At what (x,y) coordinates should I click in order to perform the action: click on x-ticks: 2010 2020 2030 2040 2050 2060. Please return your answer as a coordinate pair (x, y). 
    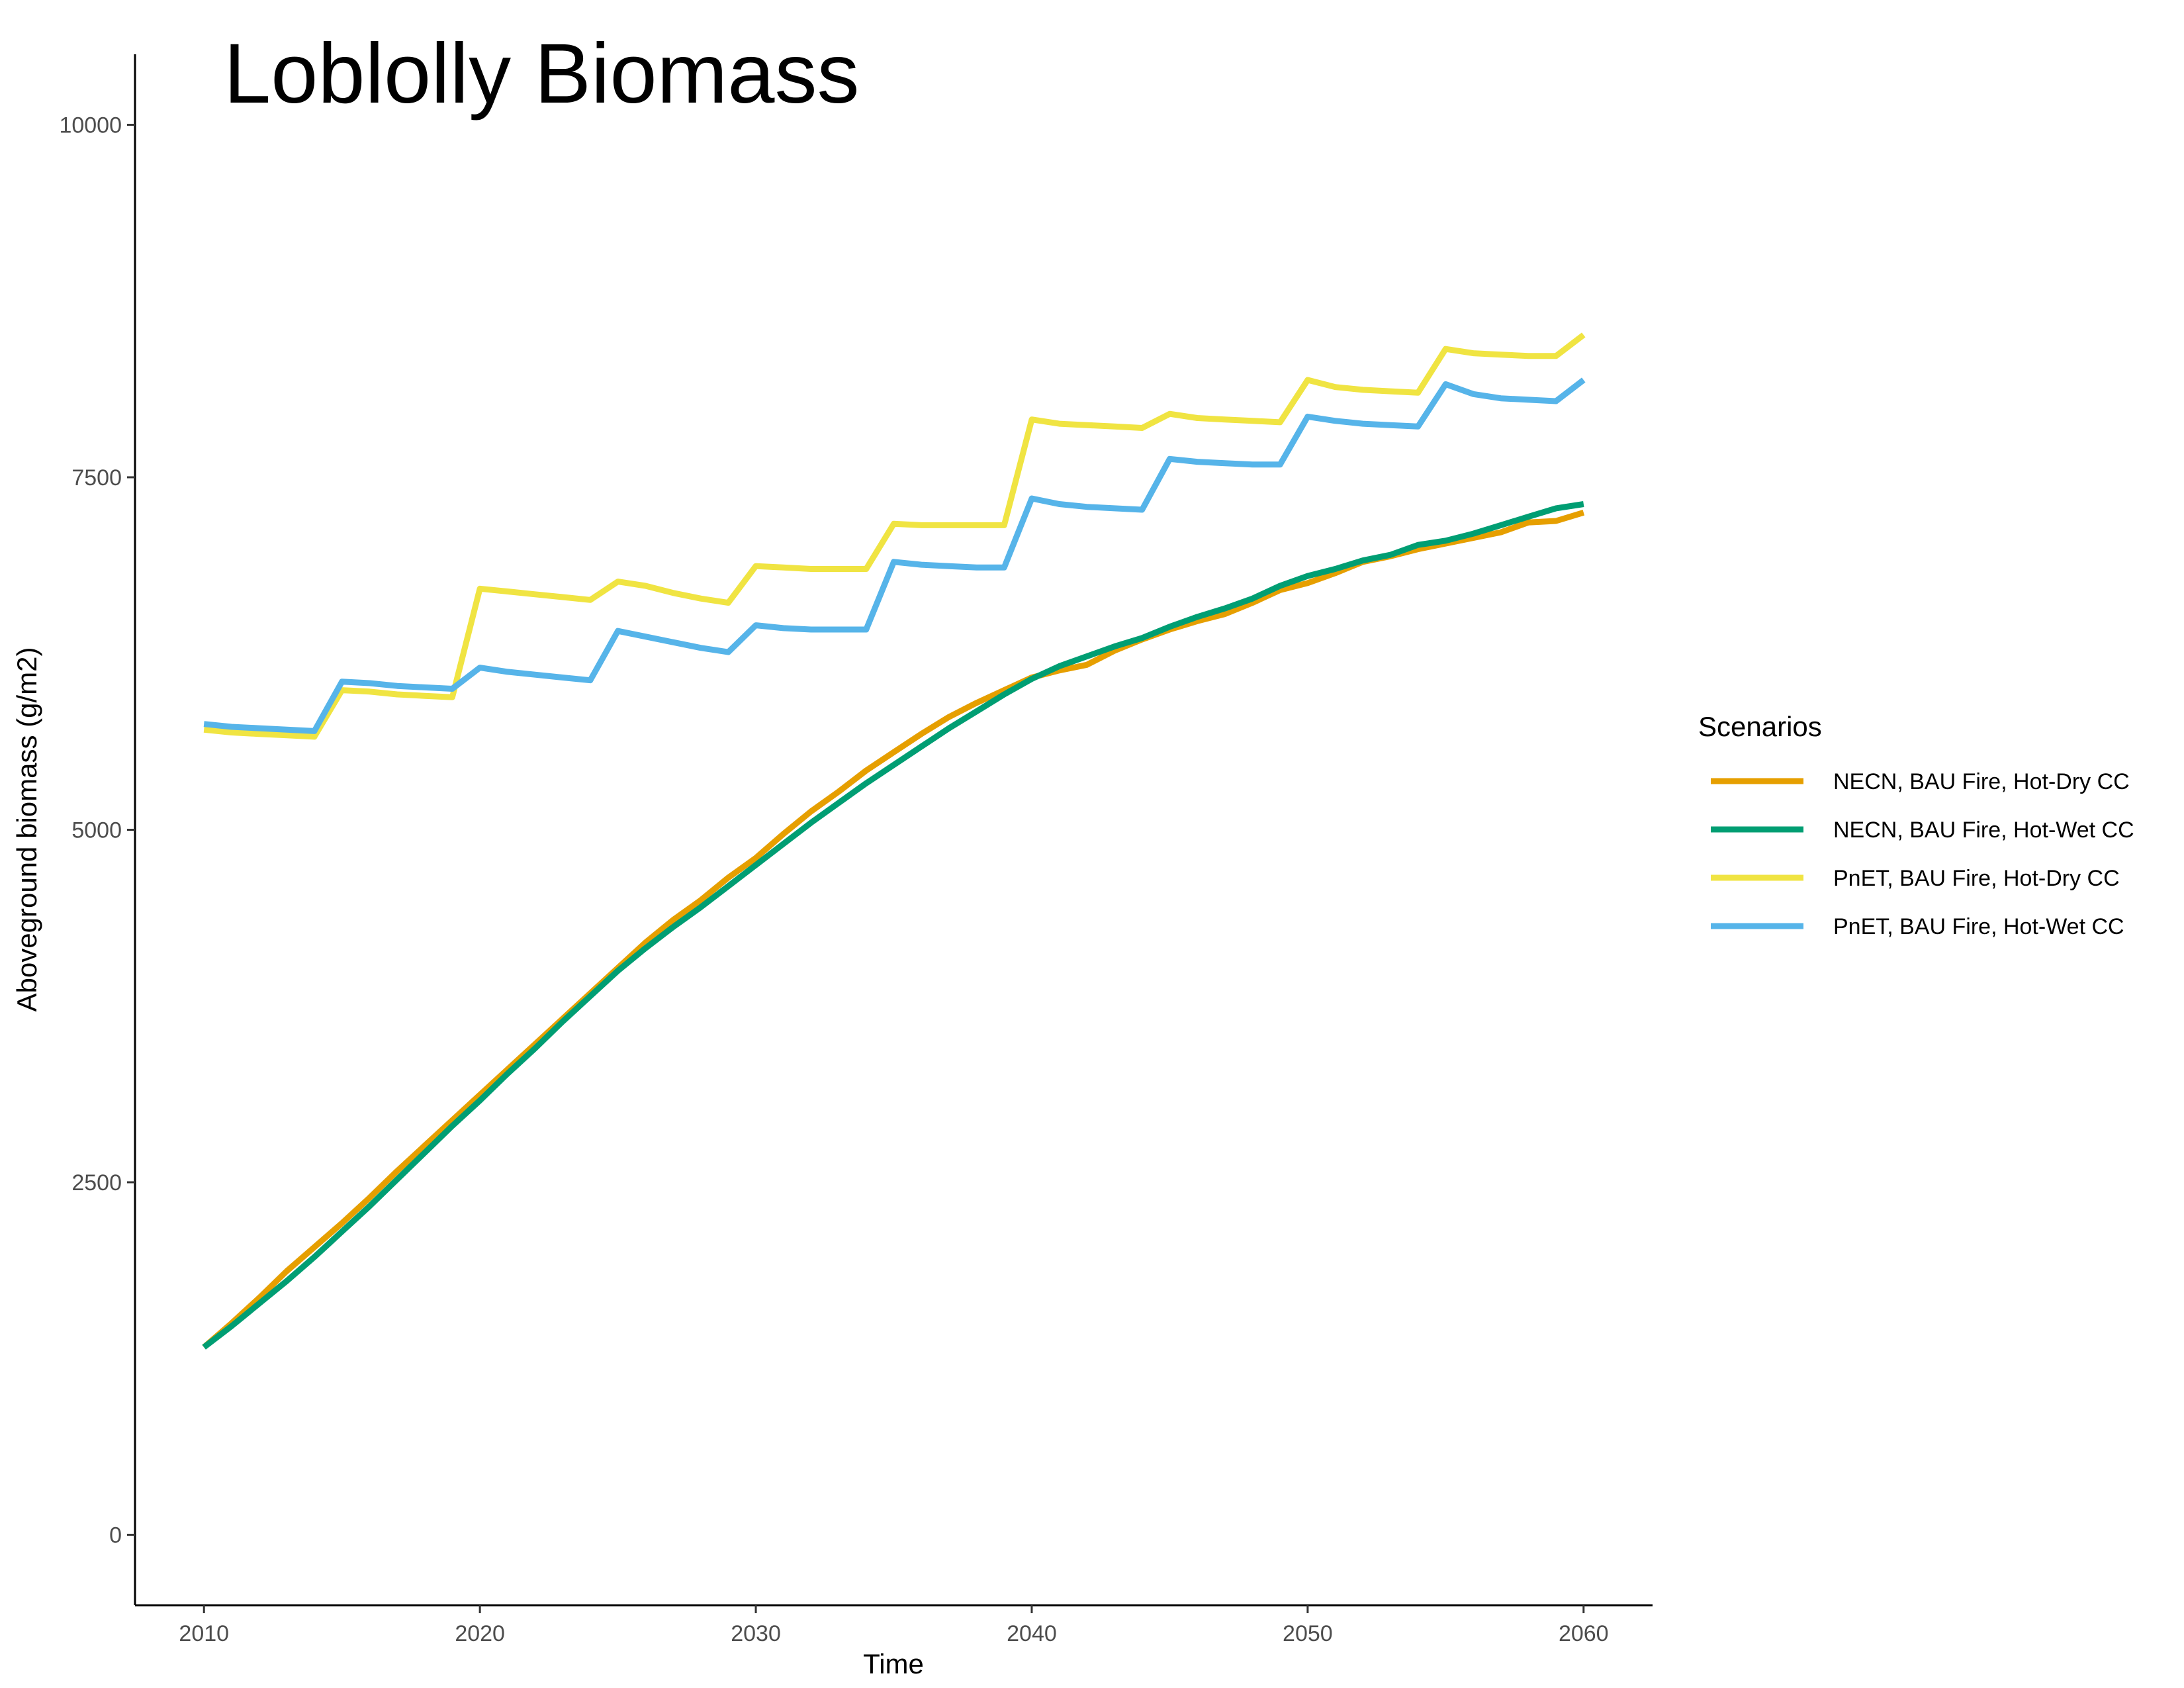
    Looking at the image, I should click on (894, 1625).